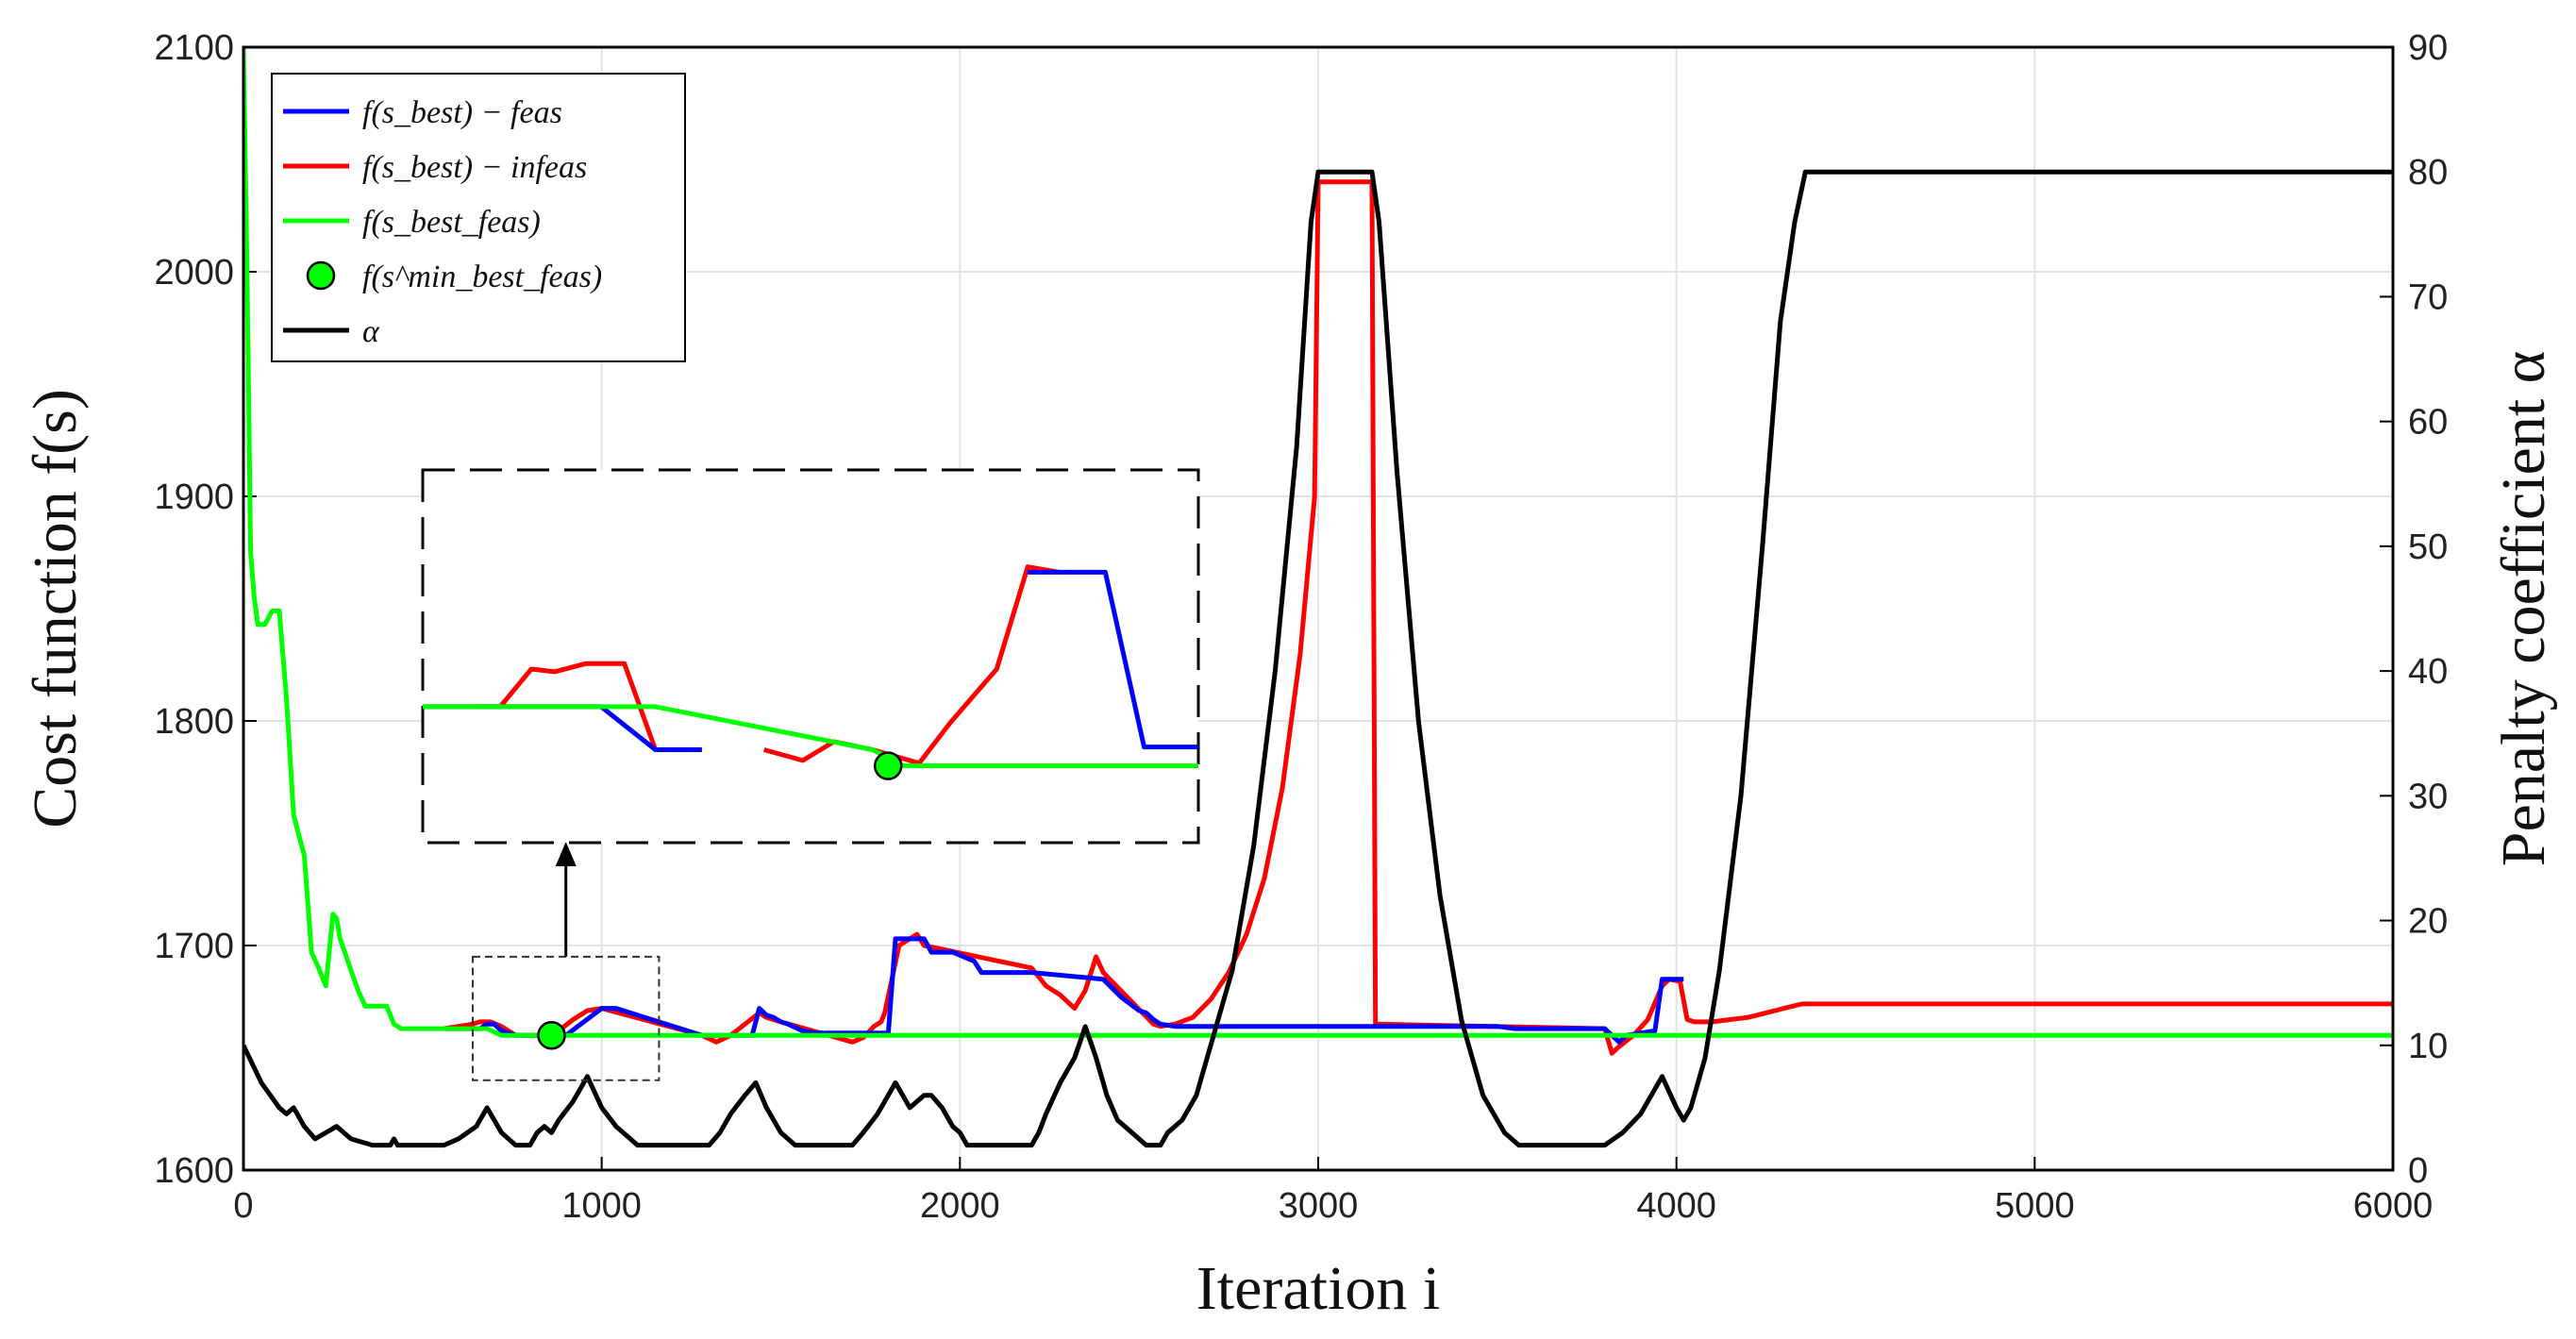 This screenshot has width=2576, height=1339. What do you see at coordinates (2393, 1206) in the screenshot?
I see `x-tick-label: 6000` at bounding box center [2393, 1206].